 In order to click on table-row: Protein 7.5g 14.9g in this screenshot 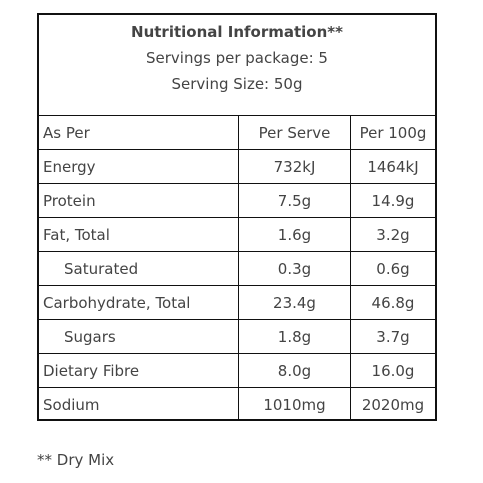, I will do `click(237, 200)`.